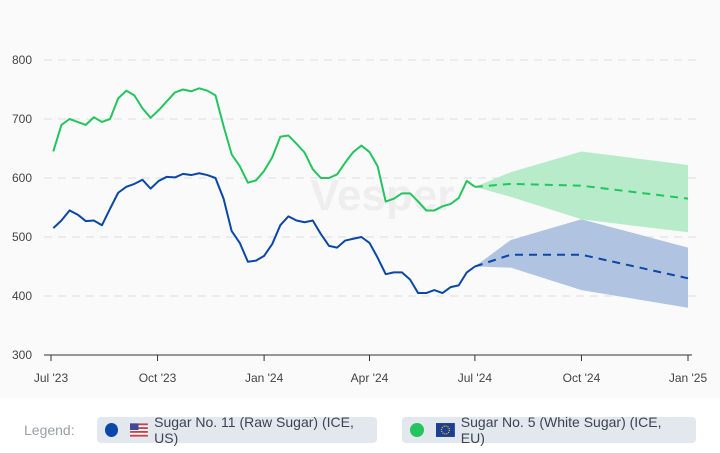  Describe the element at coordinates (582, 378) in the screenshot. I see `x-tick-label: Oct '24` at that location.